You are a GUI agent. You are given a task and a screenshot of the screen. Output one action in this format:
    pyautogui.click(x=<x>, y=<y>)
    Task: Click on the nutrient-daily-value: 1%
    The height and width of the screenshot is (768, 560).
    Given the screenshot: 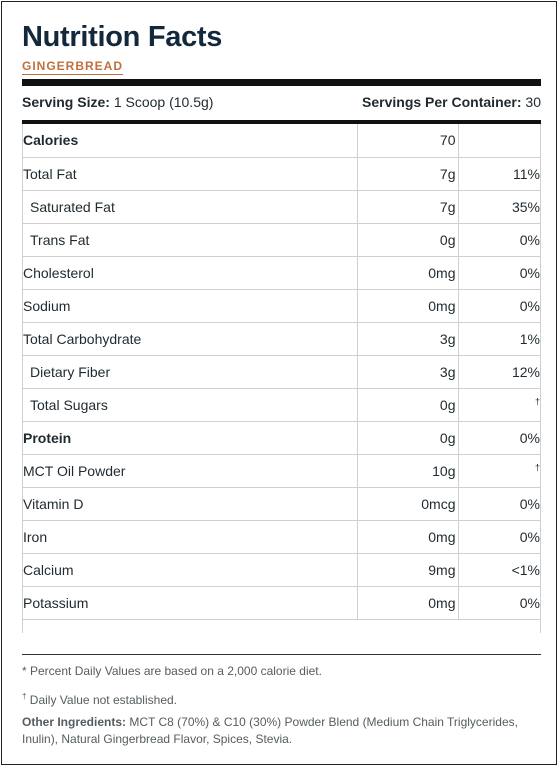 What is the action you would take?
    pyautogui.click(x=499, y=339)
    